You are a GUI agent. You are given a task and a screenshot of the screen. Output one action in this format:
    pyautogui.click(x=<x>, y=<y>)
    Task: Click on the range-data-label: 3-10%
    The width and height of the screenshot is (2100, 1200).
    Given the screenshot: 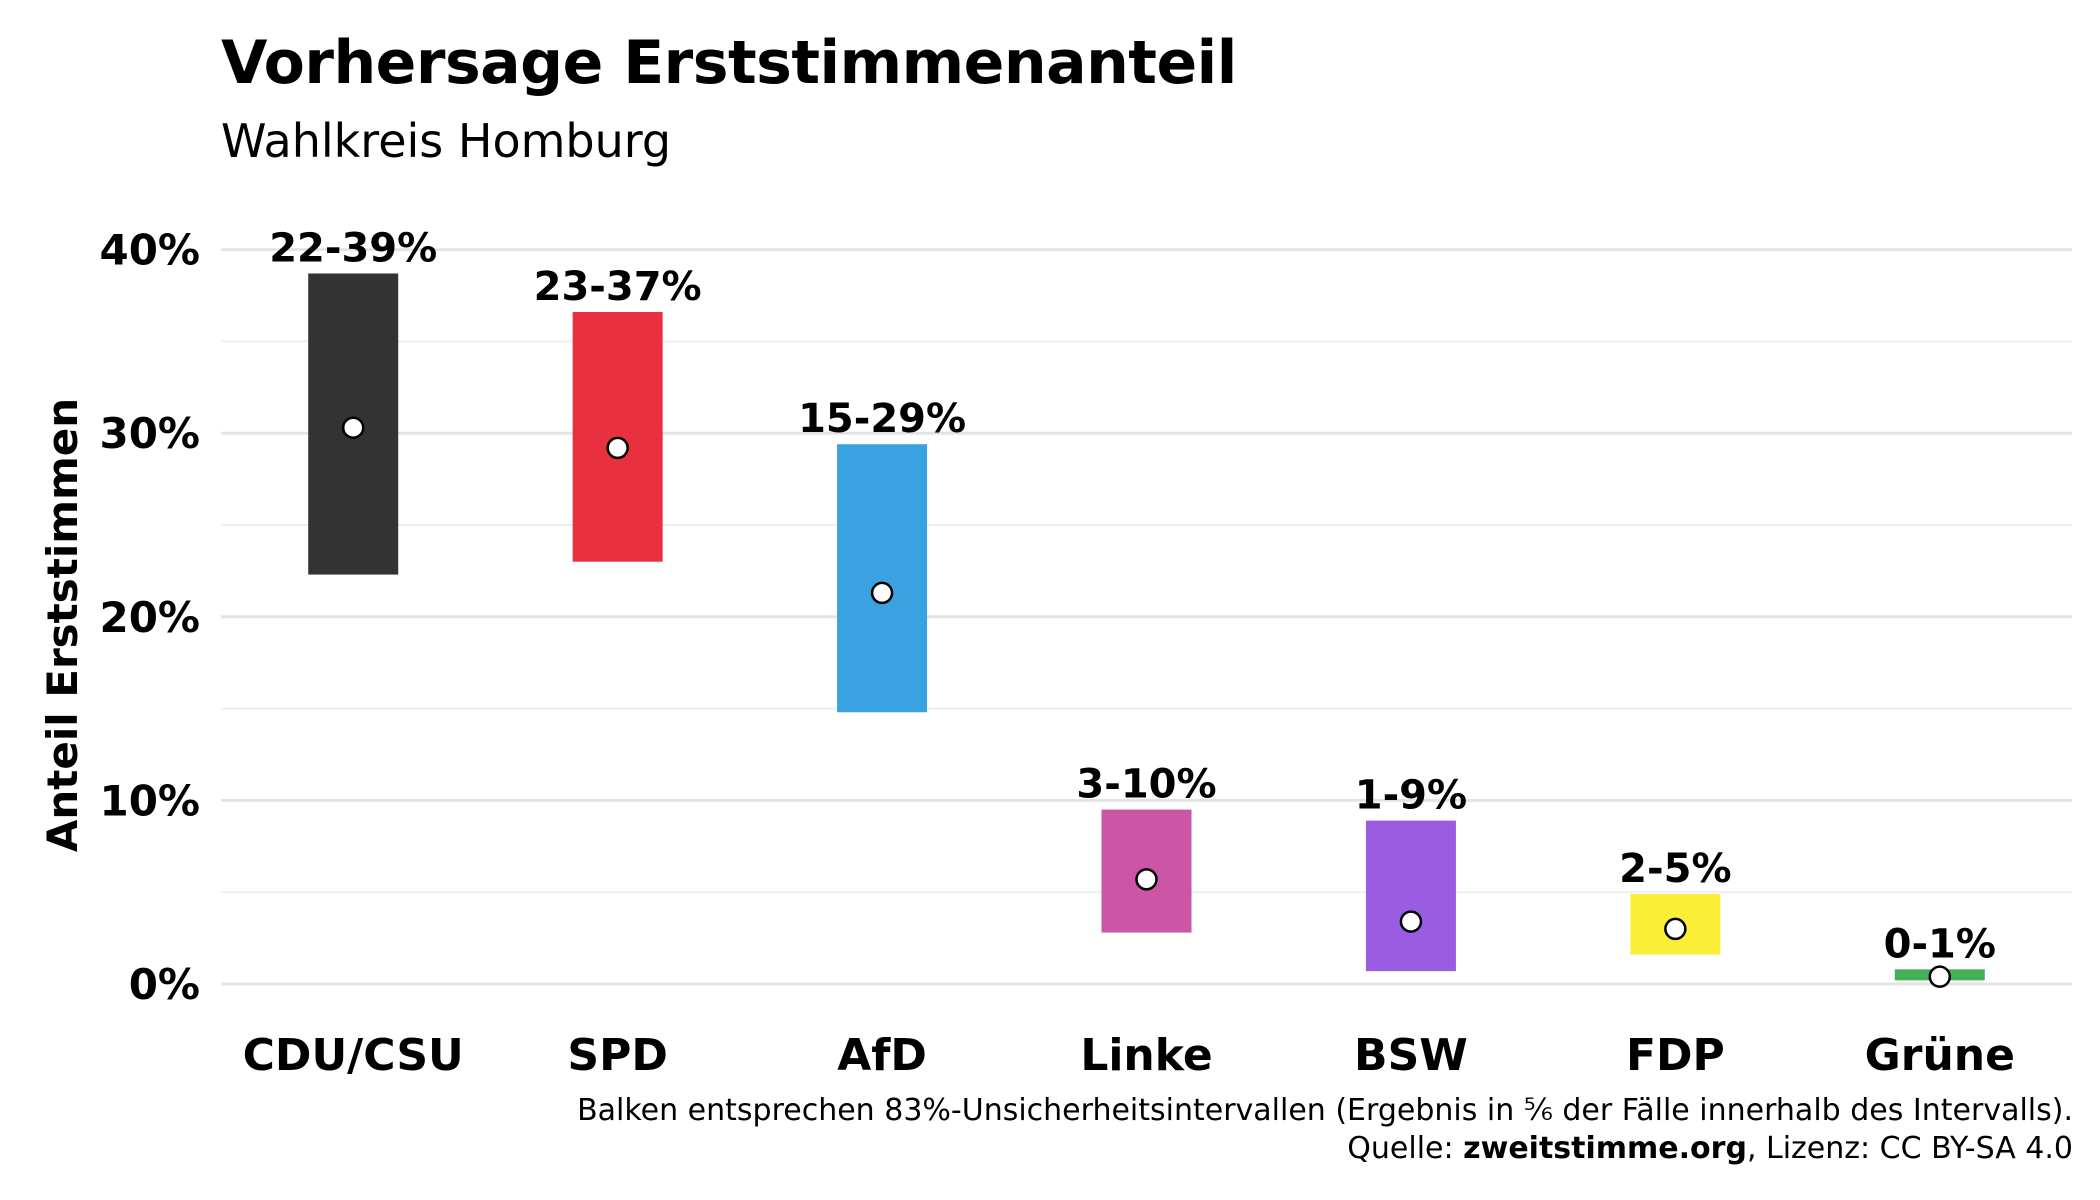 What is the action you would take?
    pyautogui.click(x=1146, y=785)
    